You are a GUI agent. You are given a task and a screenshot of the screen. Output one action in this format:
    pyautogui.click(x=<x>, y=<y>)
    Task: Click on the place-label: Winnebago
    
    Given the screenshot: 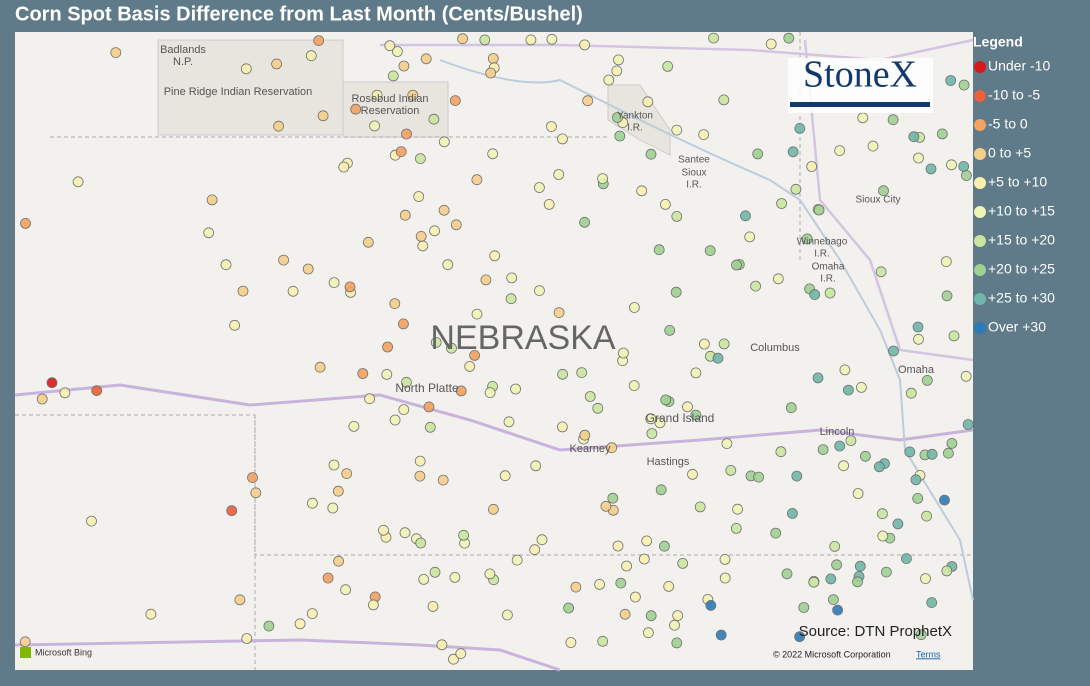 What is the action you would take?
    pyautogui.click(x=822, y=242)
    